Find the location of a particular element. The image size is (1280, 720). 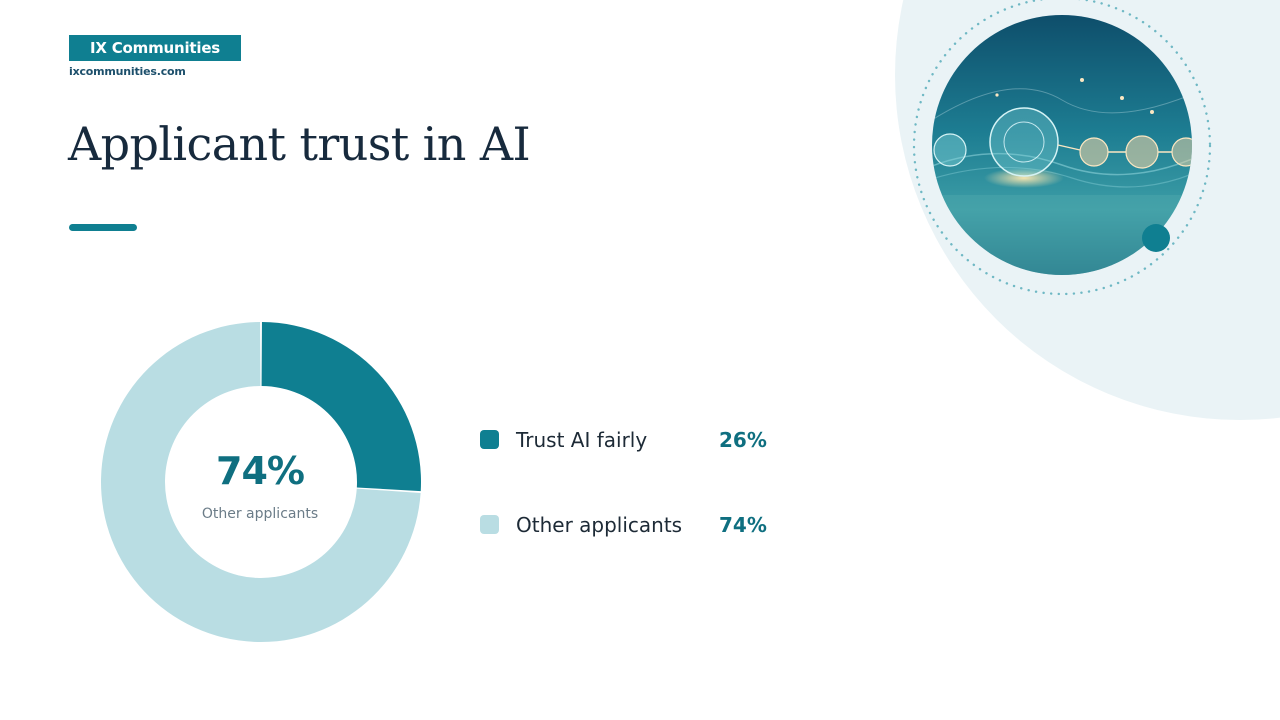

donut-center-label: Other applicants is located at coordinates (260, 514).